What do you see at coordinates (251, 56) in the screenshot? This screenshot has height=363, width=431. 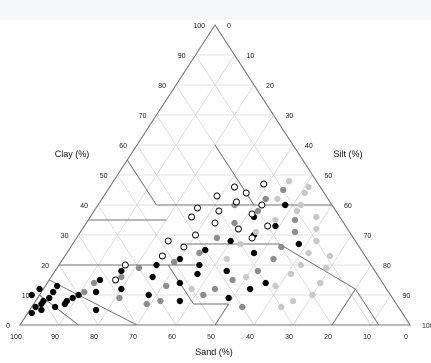 I see `right-tick-1: 10` at bounding box center [251, 56].